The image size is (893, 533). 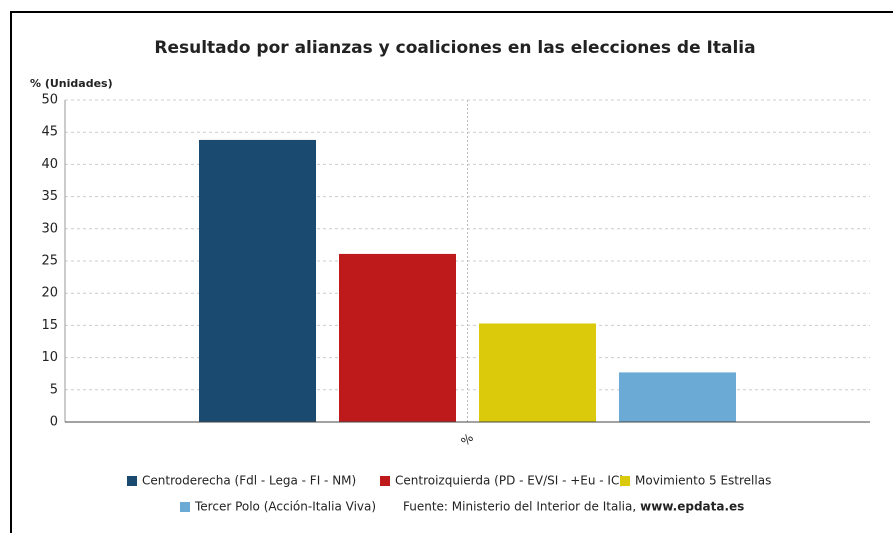 What do you see at coordinates (49, 228) in the screenshot?
I see `y-tick-label: 30` at bounding box center [49, 228].